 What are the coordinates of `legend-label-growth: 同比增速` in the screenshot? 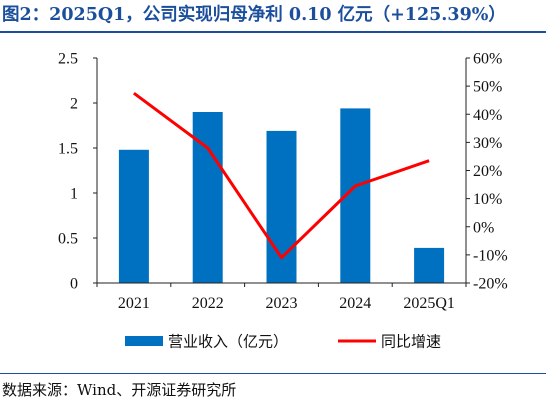 It's located at (411, 342).